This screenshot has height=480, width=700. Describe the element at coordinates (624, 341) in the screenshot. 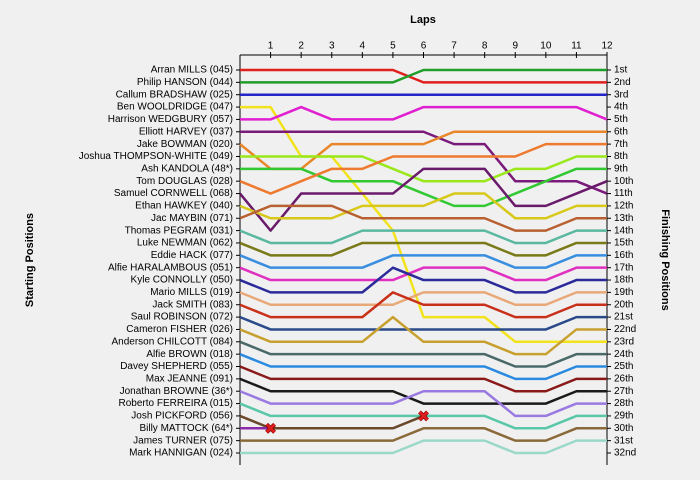

I see `finishing-label: 23rd` at that location.